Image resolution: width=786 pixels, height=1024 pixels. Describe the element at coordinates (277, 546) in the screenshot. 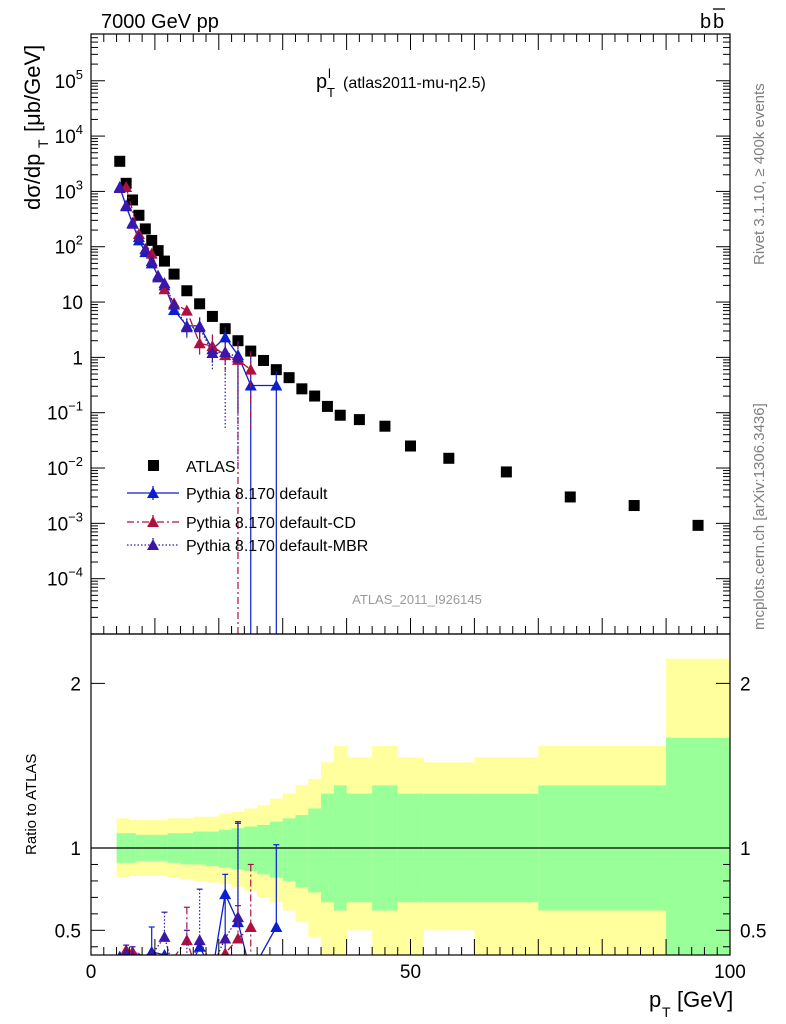

I see `svg-text: Pythia 8.170 default-MBR` at that location.